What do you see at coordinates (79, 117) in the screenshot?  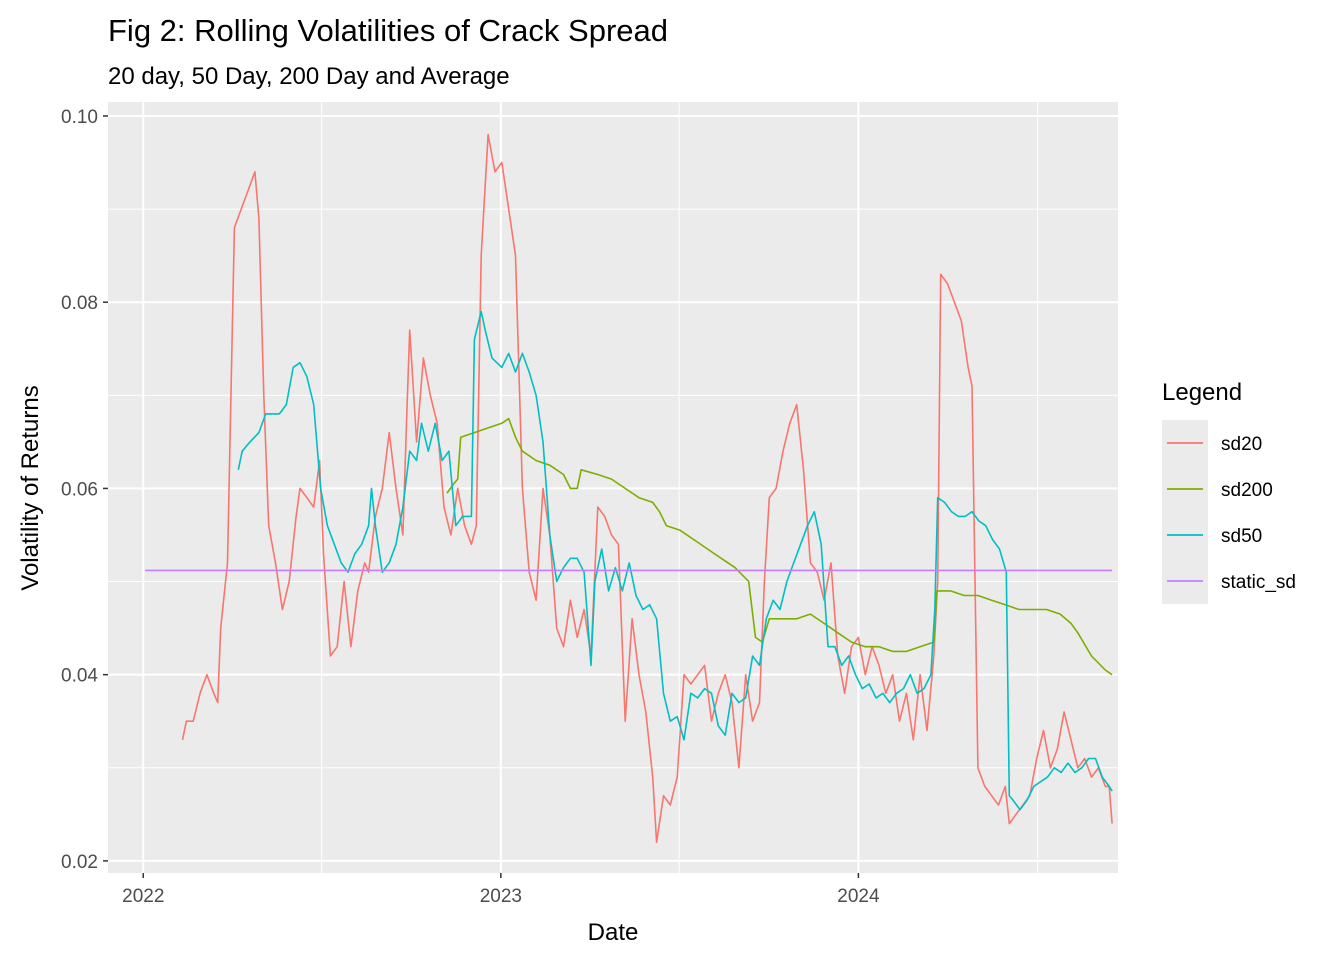 I see `y-tick-label: 0.10` at bounding box center [79, 117].